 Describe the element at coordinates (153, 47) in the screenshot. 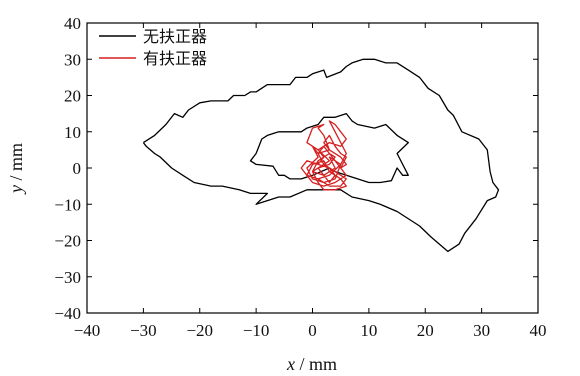

I see `legend: 无扶正器 有扶正器` at that location.